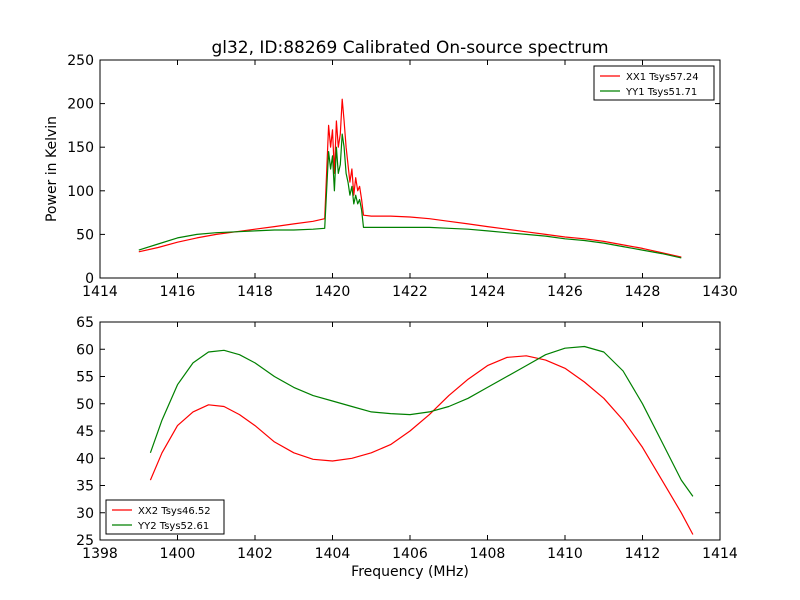 Image resolution: width=800 pixels, height=600 pixels. I want to click on y-tick-label: 65, so click(85, 323).